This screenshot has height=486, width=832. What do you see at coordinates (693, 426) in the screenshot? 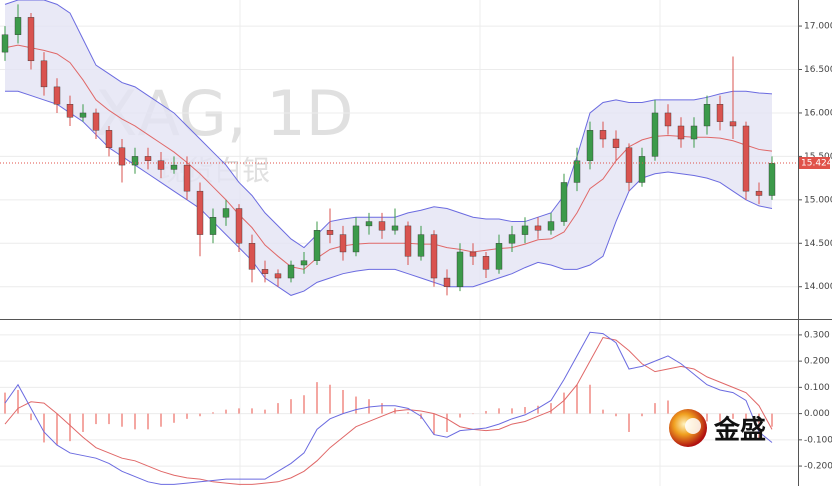
I see `logo-mark` at bounding box center [693, 426].